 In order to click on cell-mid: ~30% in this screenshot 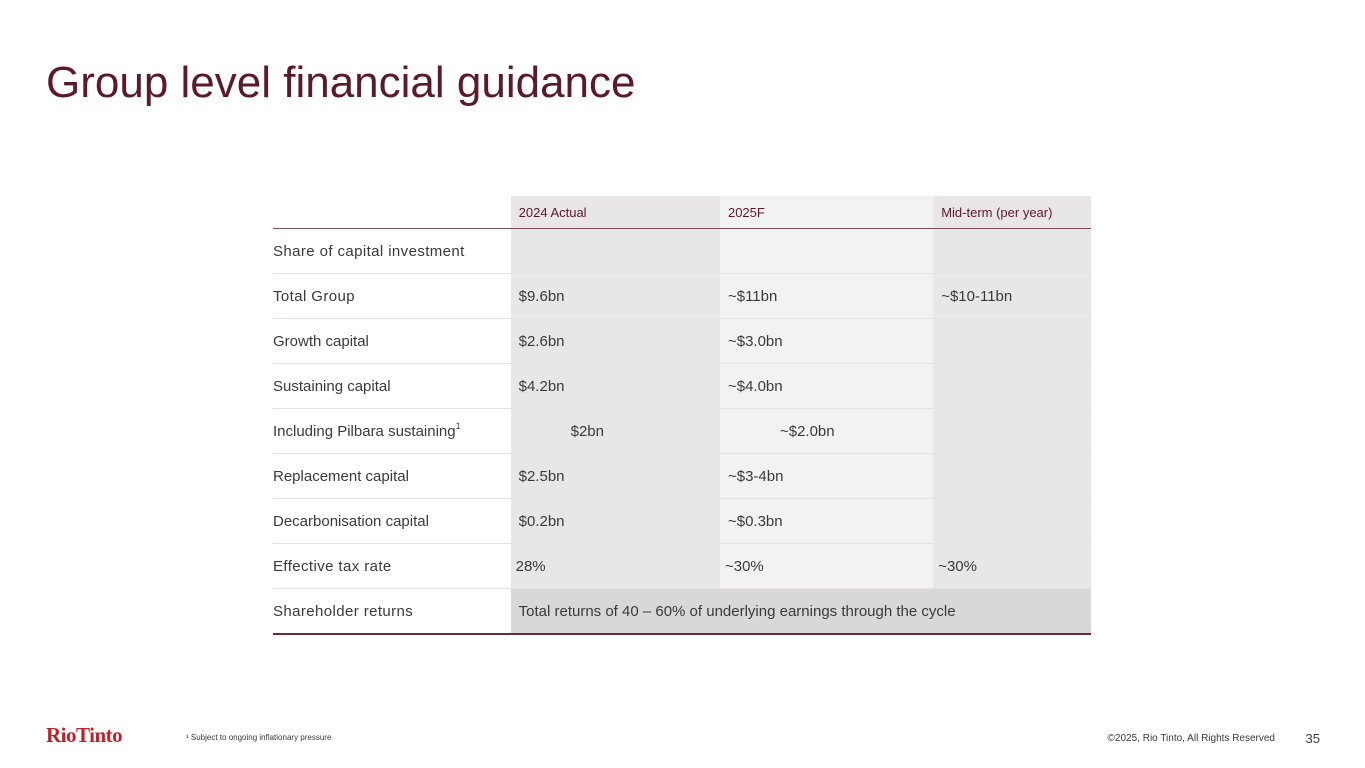, I will do `click(1012, 566)`.